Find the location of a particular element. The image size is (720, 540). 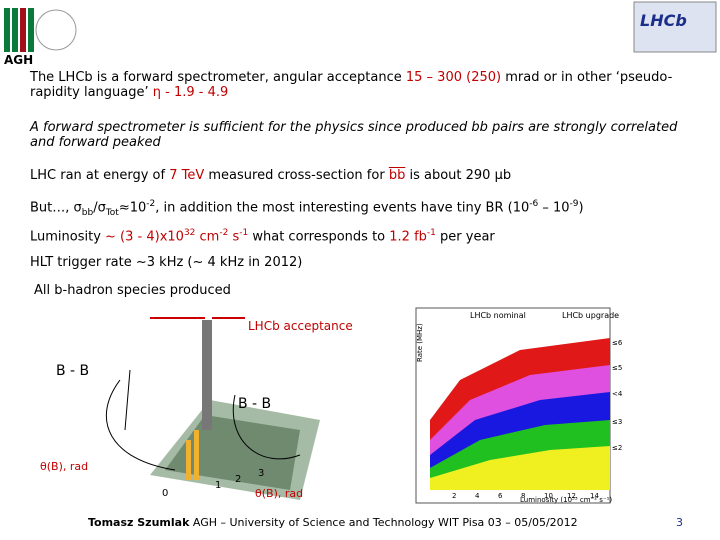

text: measured cross-section for is located at coordinates (296, 175).